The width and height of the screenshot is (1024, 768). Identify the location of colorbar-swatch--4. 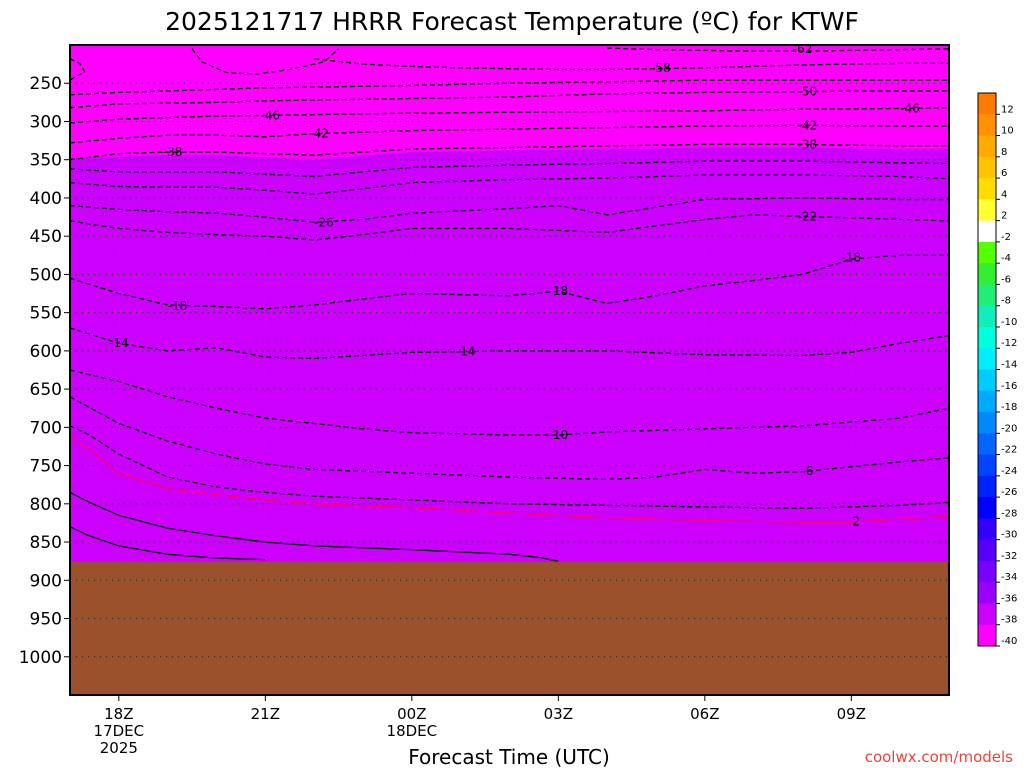
(987, 252).